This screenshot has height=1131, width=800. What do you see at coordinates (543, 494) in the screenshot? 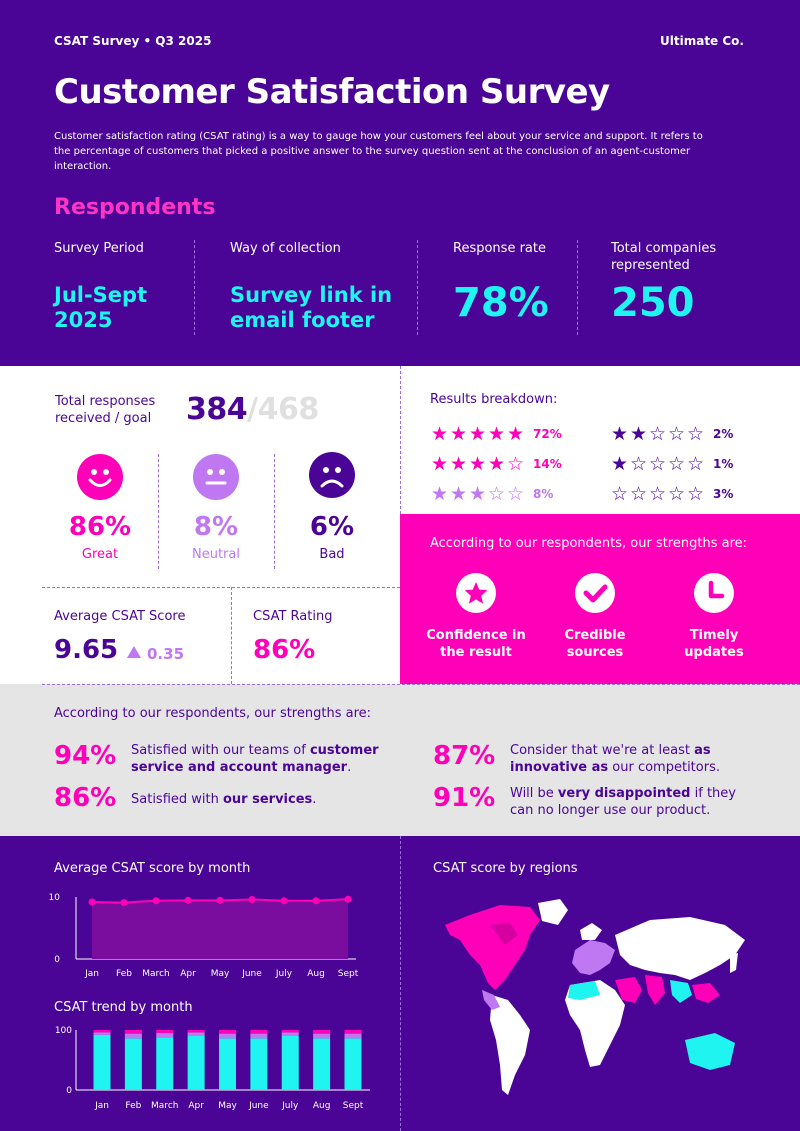
I see `star-rating-percent: 8%` at bounding box center [543, 494].